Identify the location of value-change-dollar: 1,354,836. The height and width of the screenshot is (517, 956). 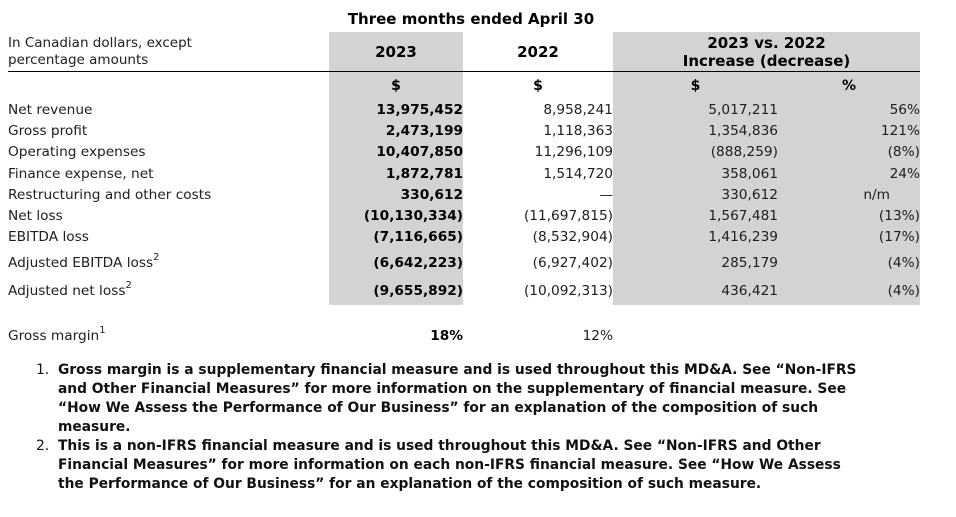
(695, 131).